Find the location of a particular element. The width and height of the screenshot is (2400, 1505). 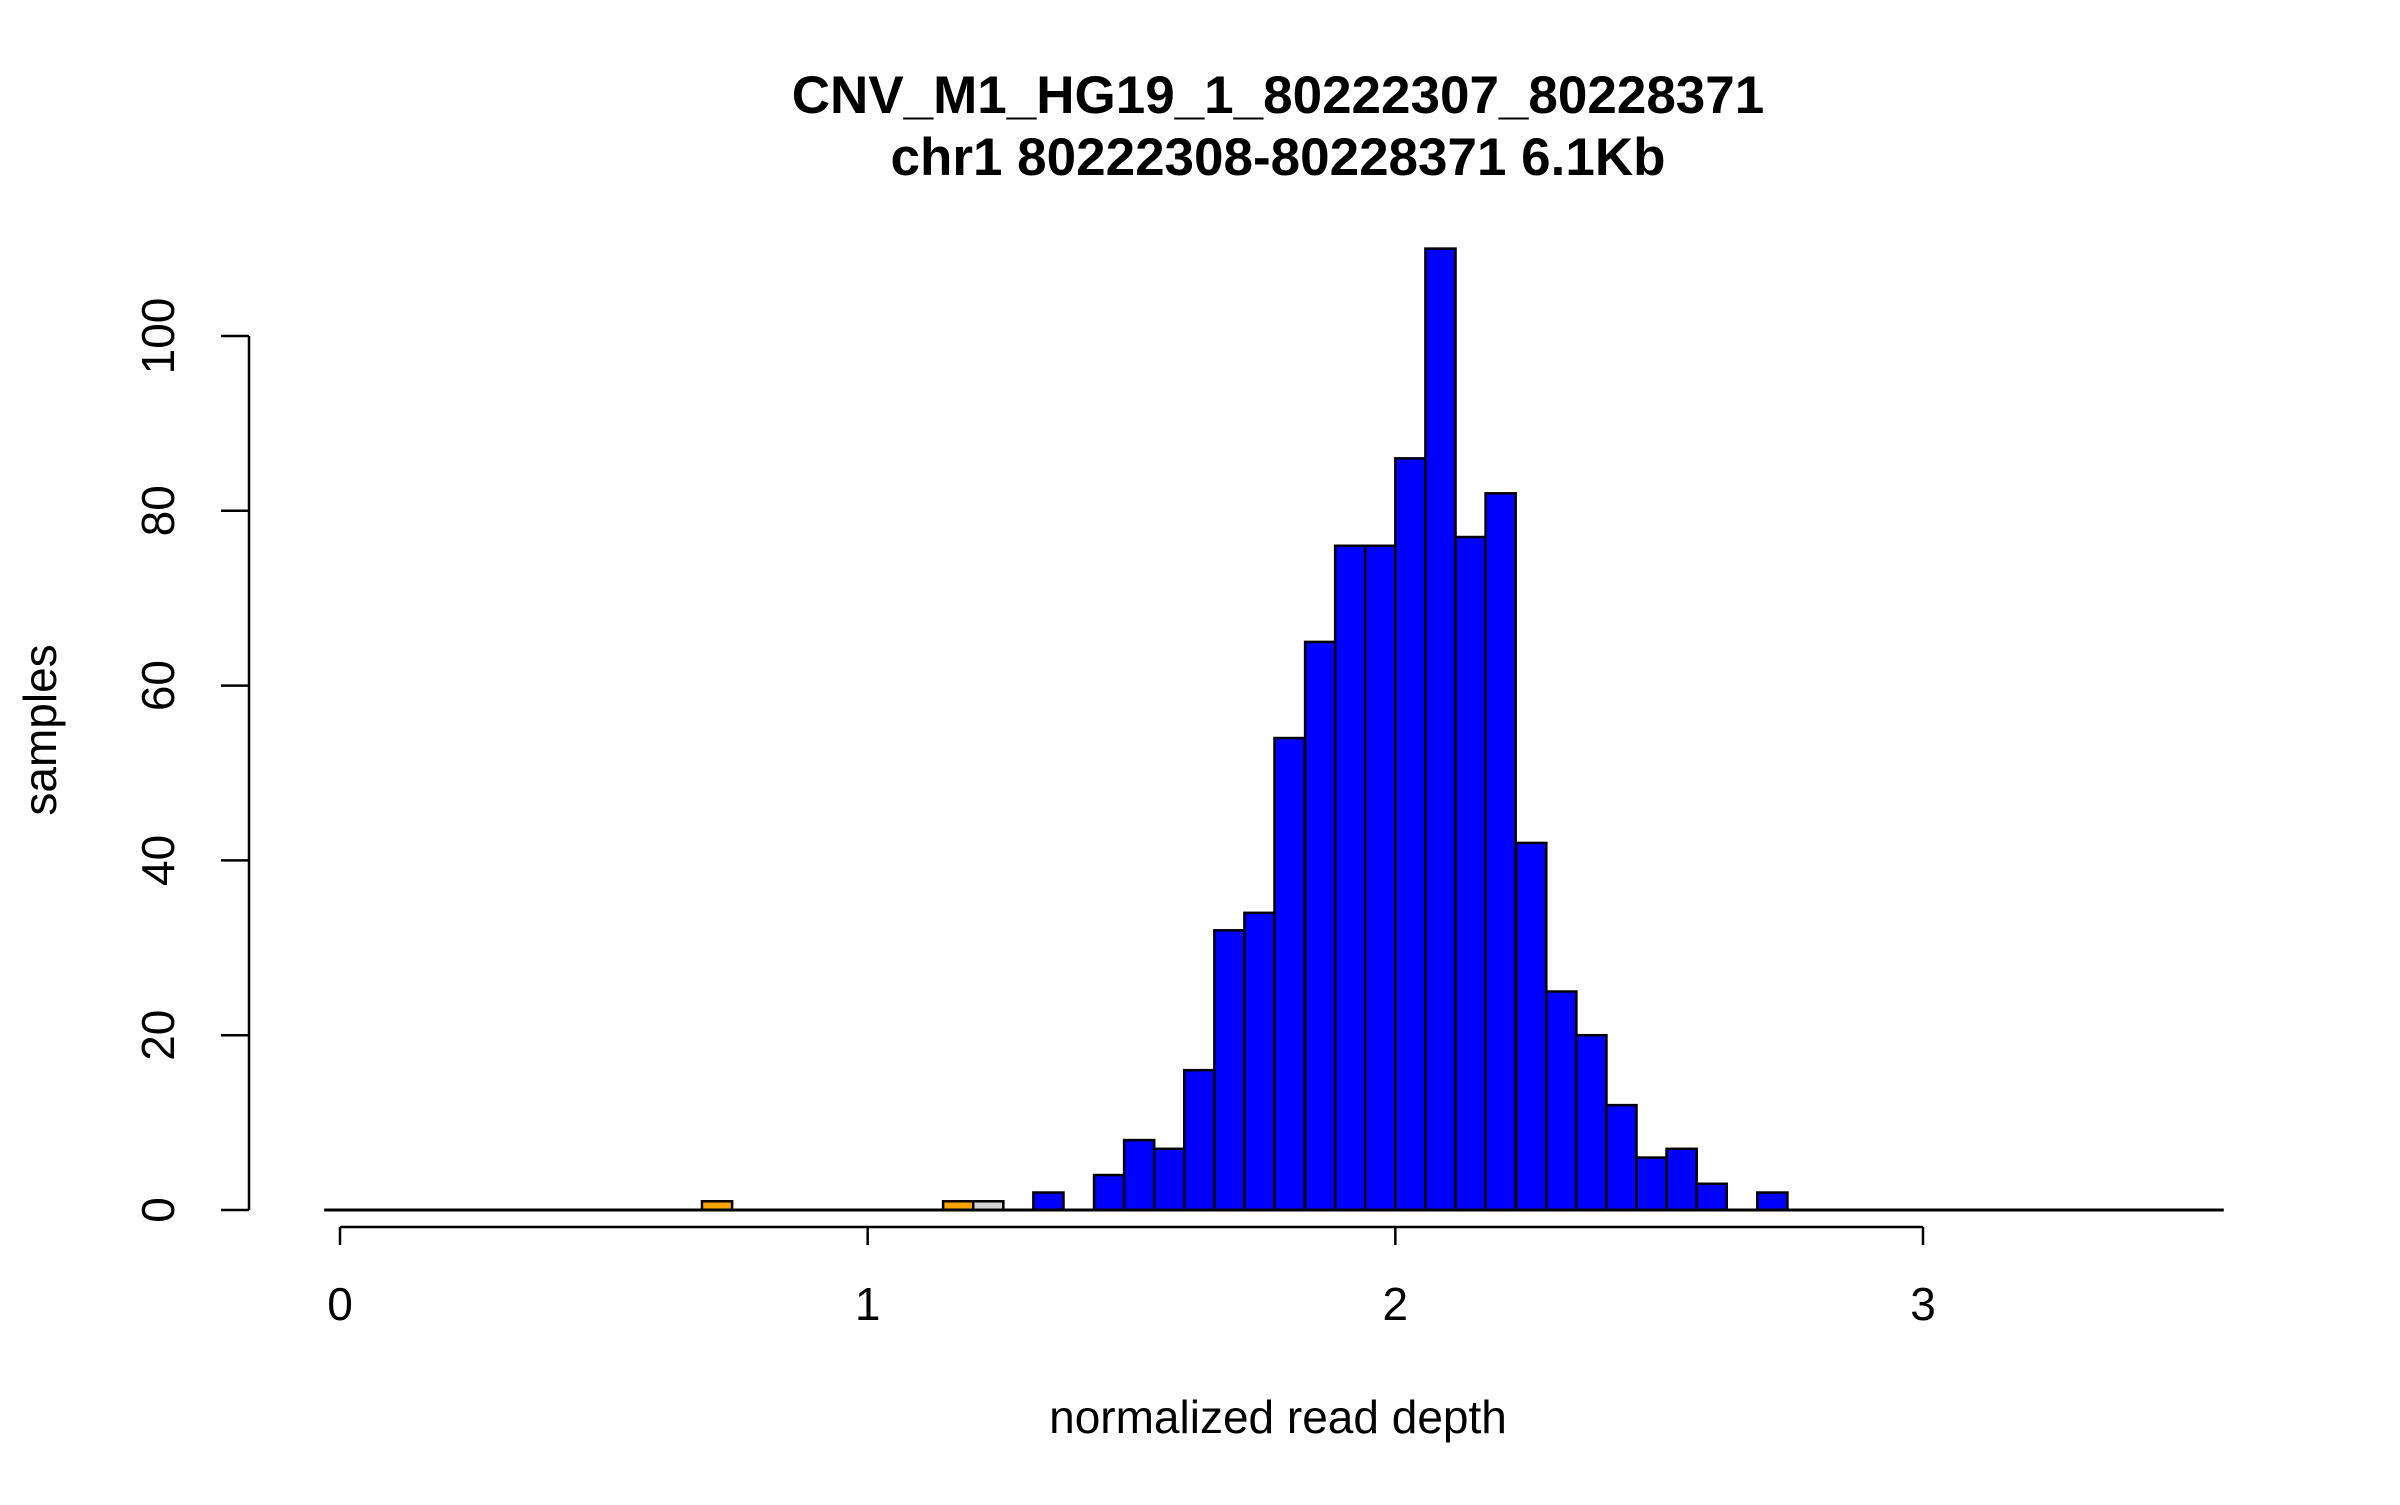

chart-title: CNV_M1_HG19_1_80222307_80228371 is located at coordinates (1278, 95).